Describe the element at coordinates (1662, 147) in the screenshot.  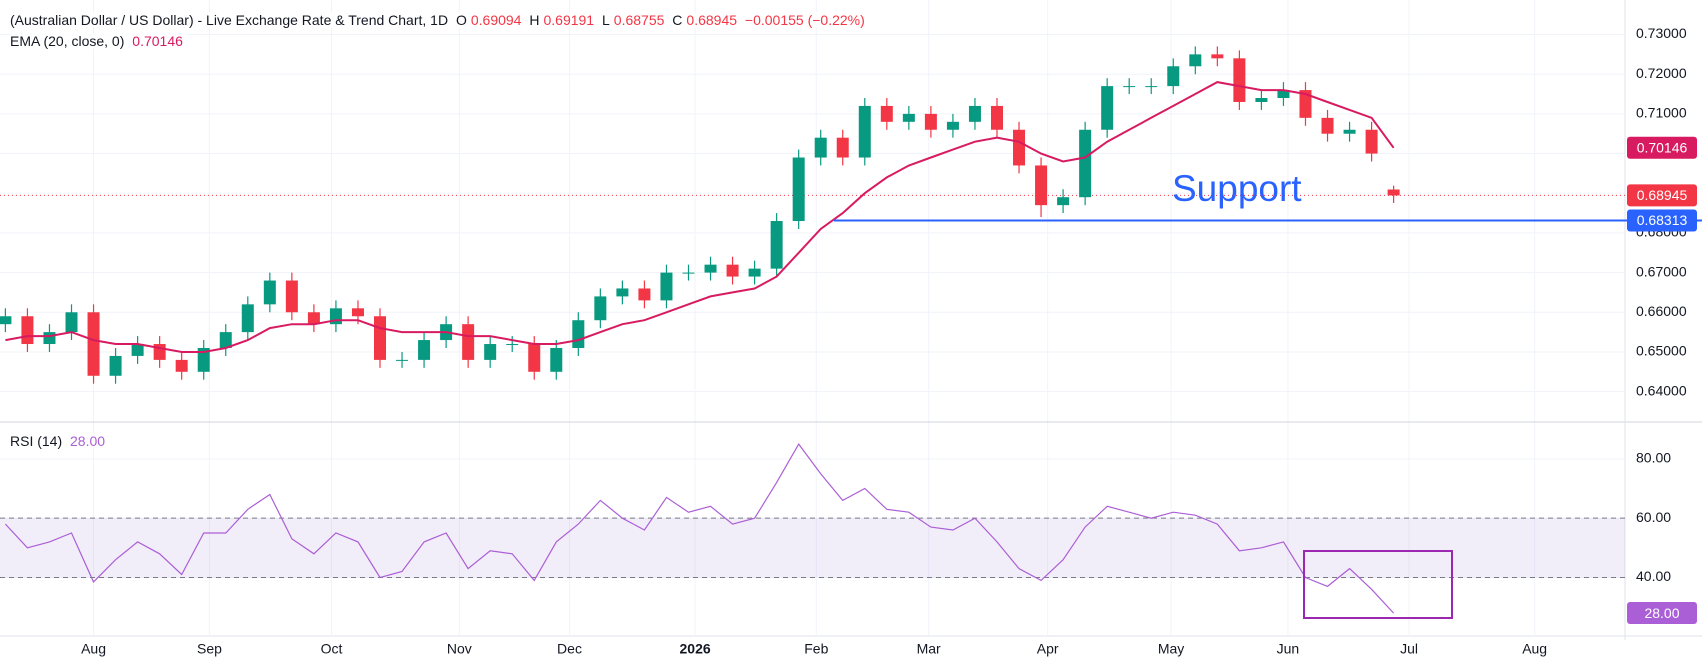
I see `ema-price-label: 0.70146` at that location.